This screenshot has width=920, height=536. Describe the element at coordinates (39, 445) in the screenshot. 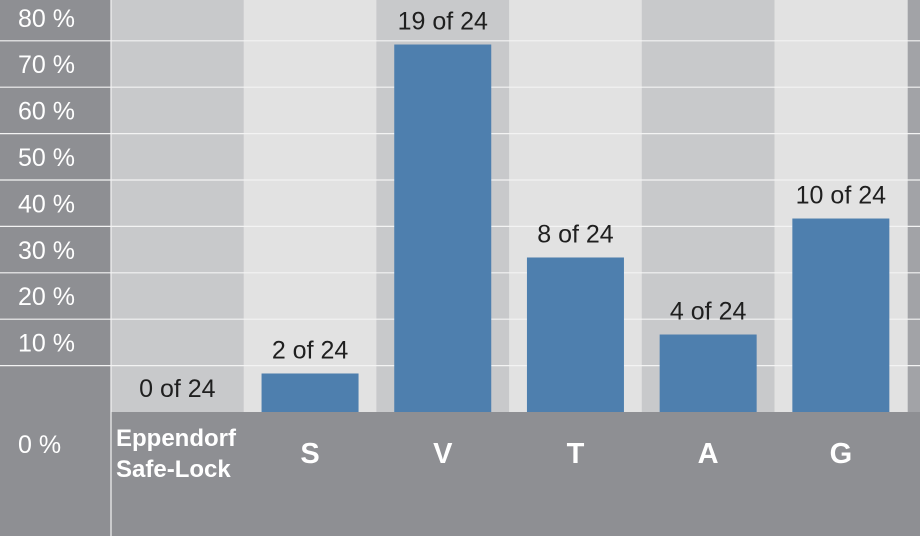

I see `y-tick-label: 0 %` at that location.